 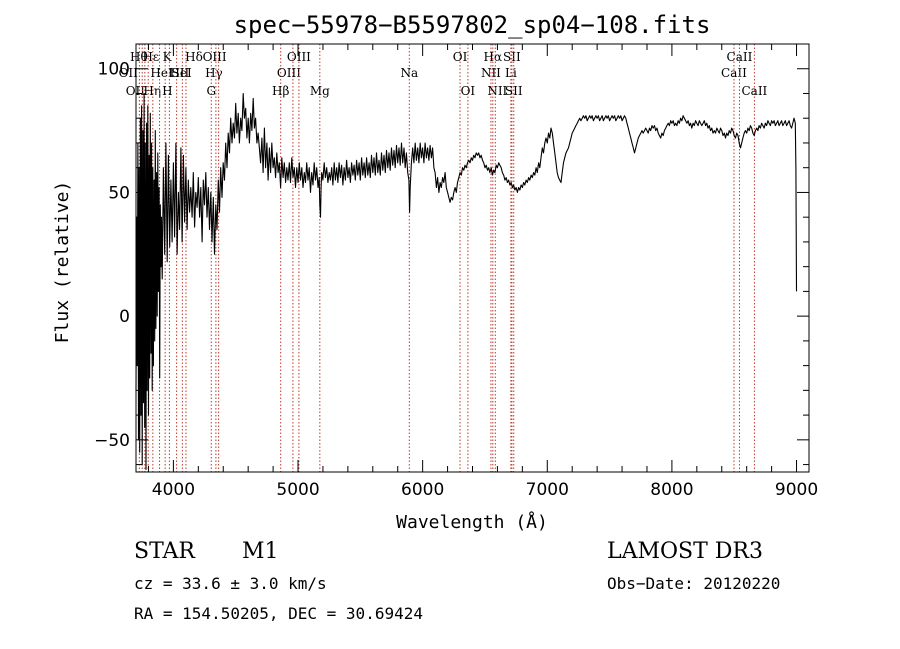 I want to click on x-tick-label: 7000, so click(x=547, y=490).